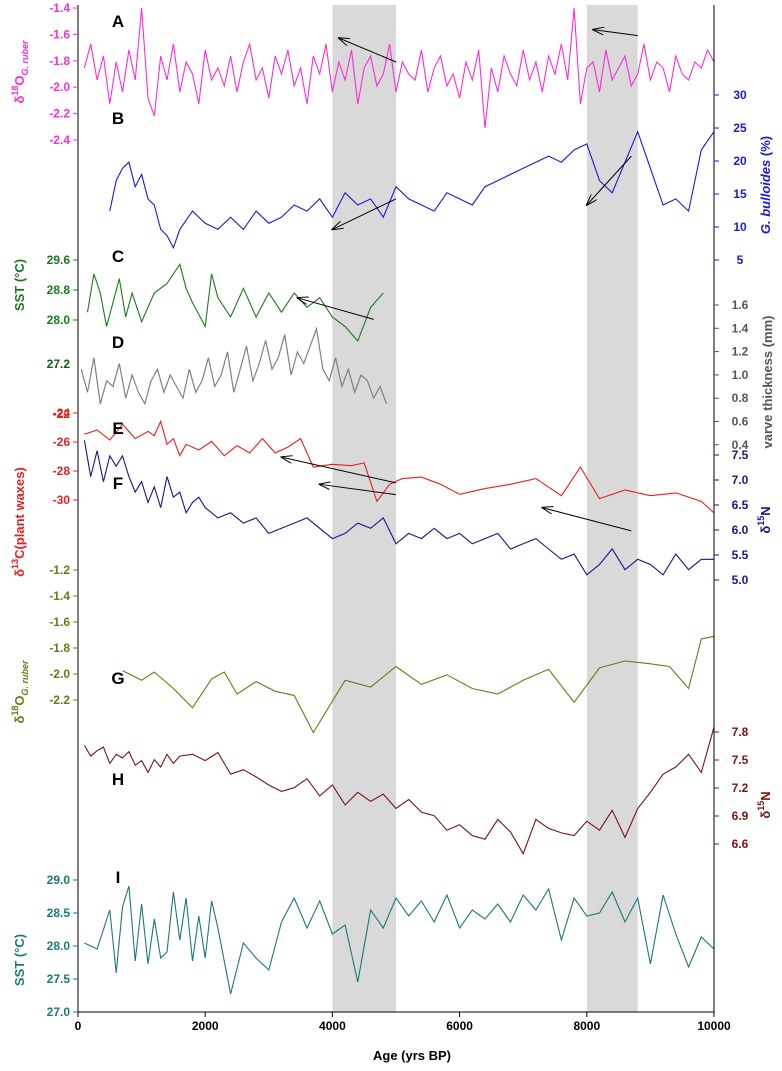 The image size is (782, 1071). I want to click on x-axis-title: Age (yrs BP), so click(412, 1055).